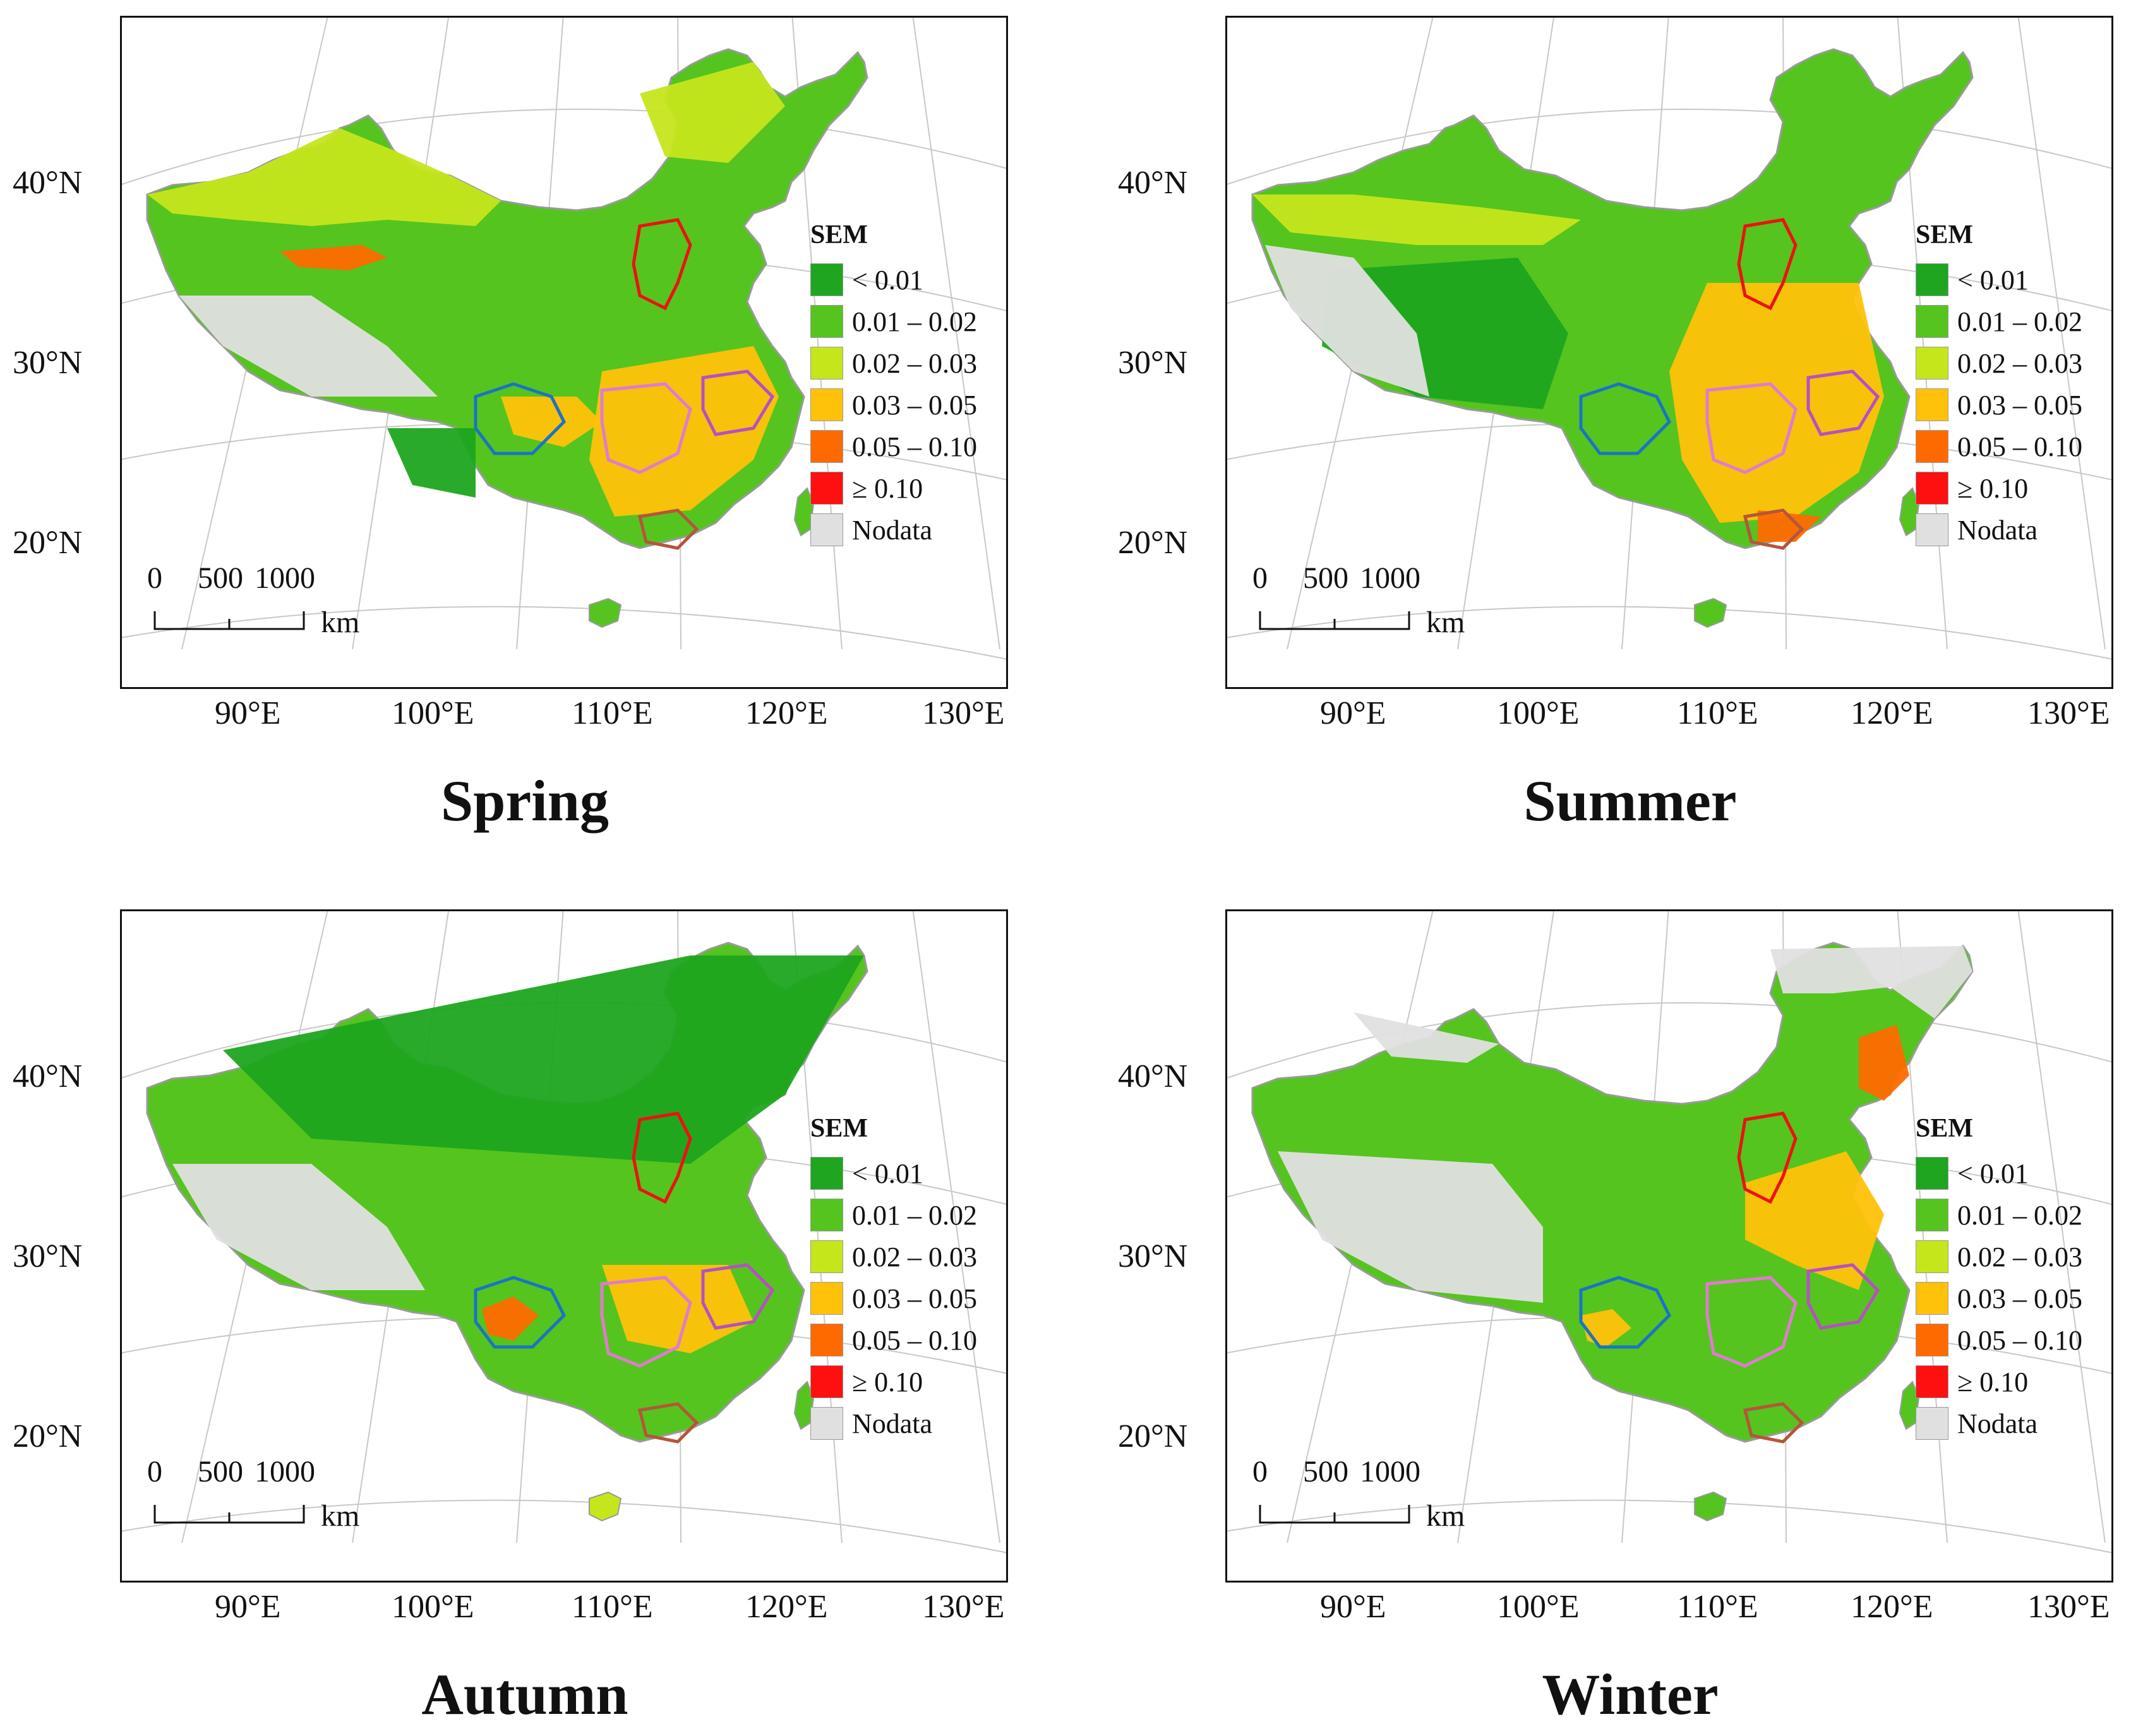 The width and height of the screenshot is (2155, 1736). I want to click on legend-label: < 0.01, so click(1993, 280).